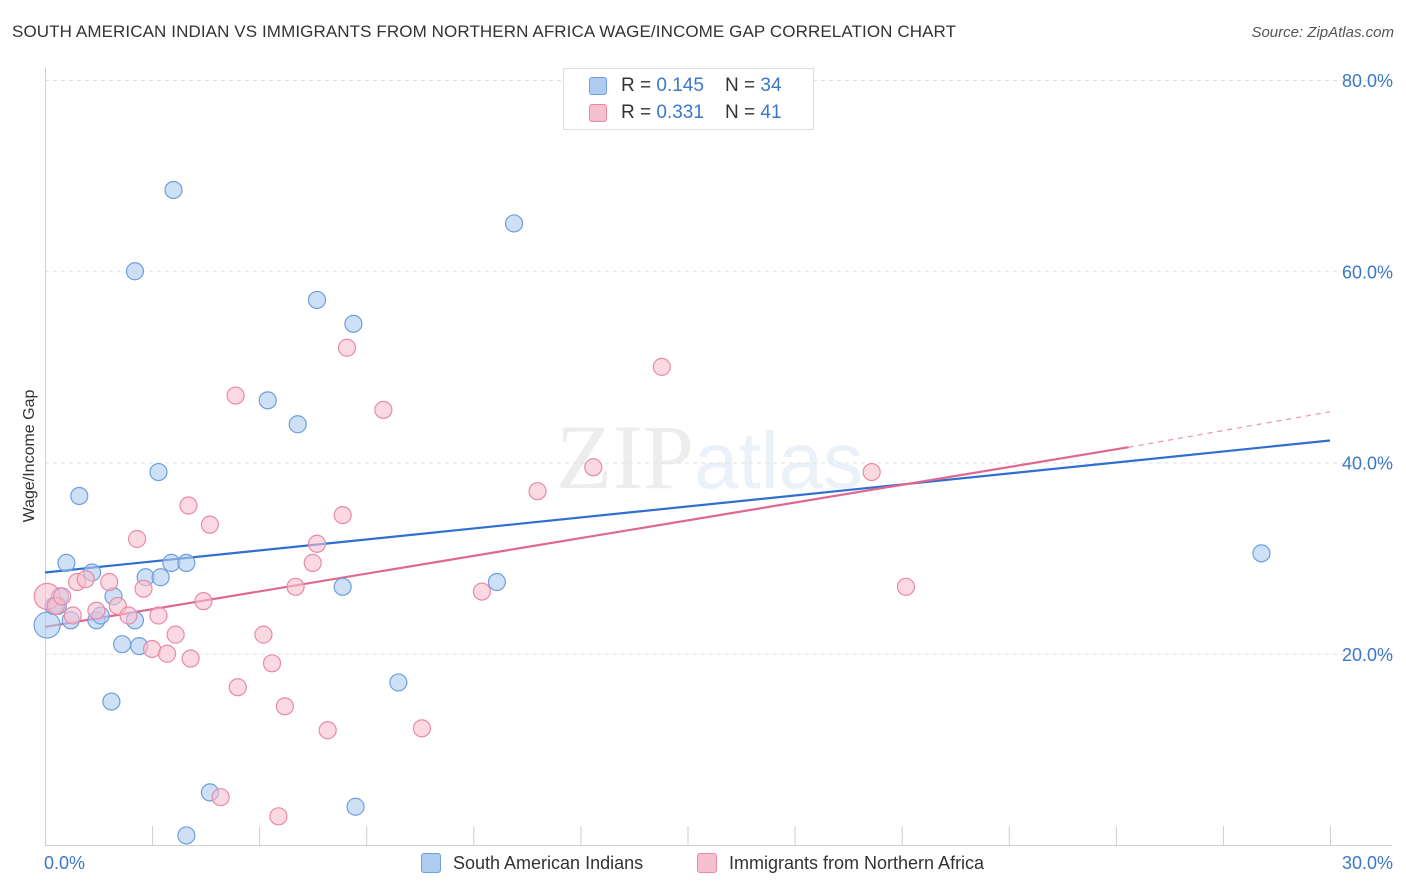  Describe the element at coordinates (1367, 81) in the screenshot. I see `y-tick-label: 80.0%` at that location.